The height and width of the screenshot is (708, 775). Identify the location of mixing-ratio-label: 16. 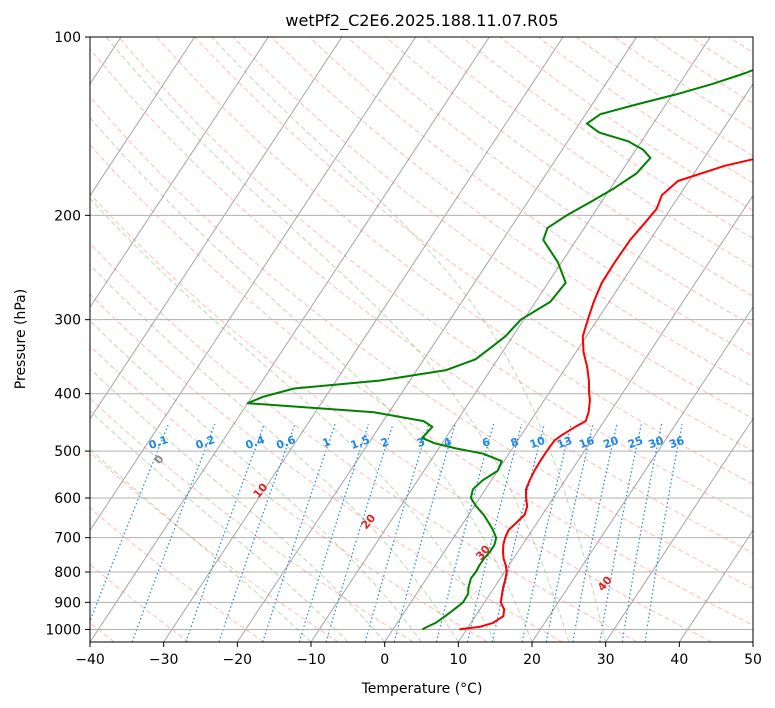
(586, 443).